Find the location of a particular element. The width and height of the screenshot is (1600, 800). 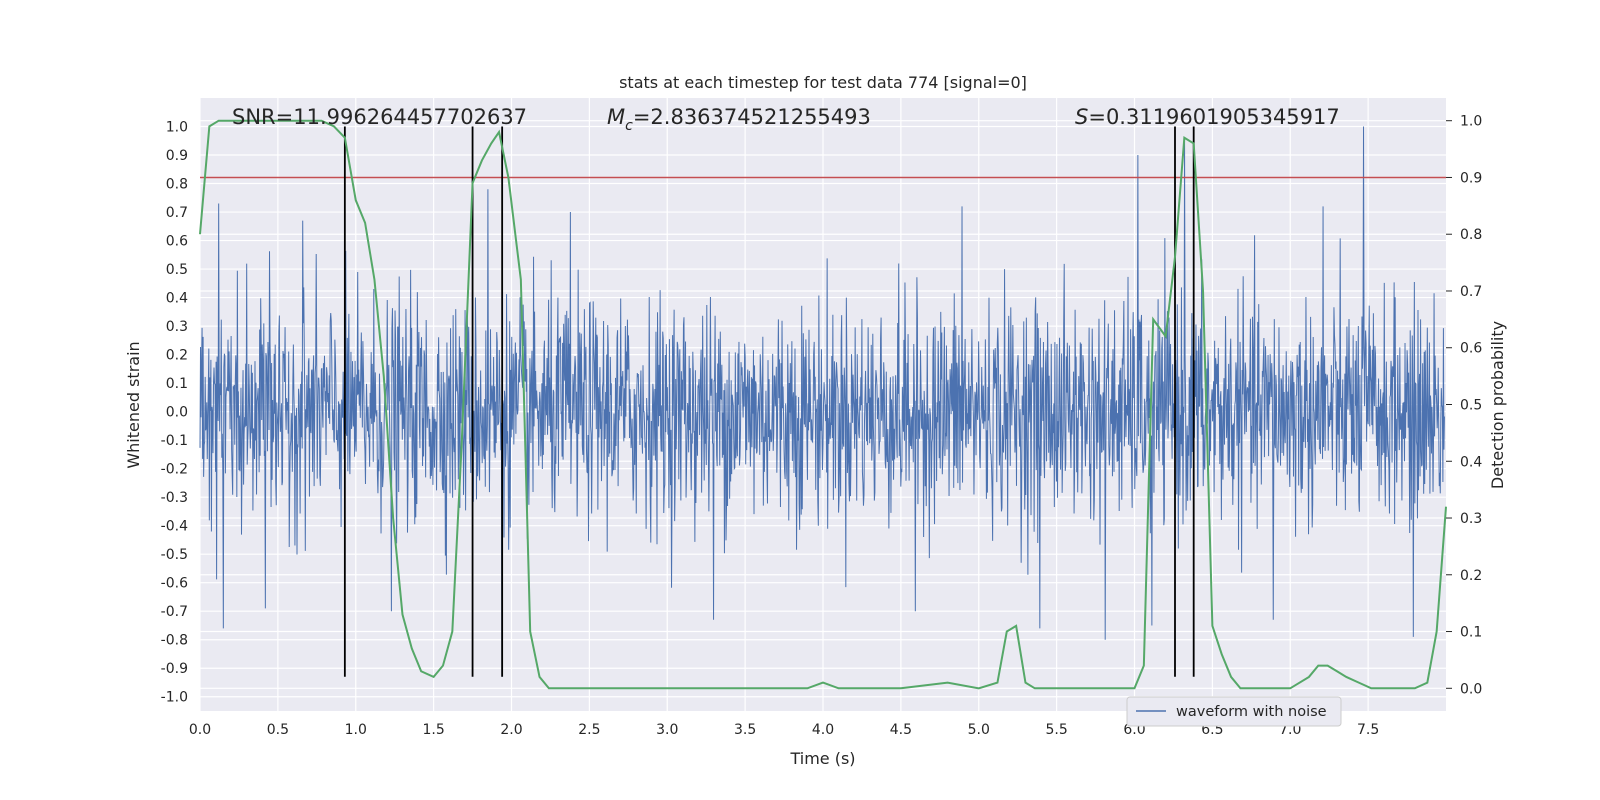

right-tick-label: 0.4 is located at coordinates (1471, 462).